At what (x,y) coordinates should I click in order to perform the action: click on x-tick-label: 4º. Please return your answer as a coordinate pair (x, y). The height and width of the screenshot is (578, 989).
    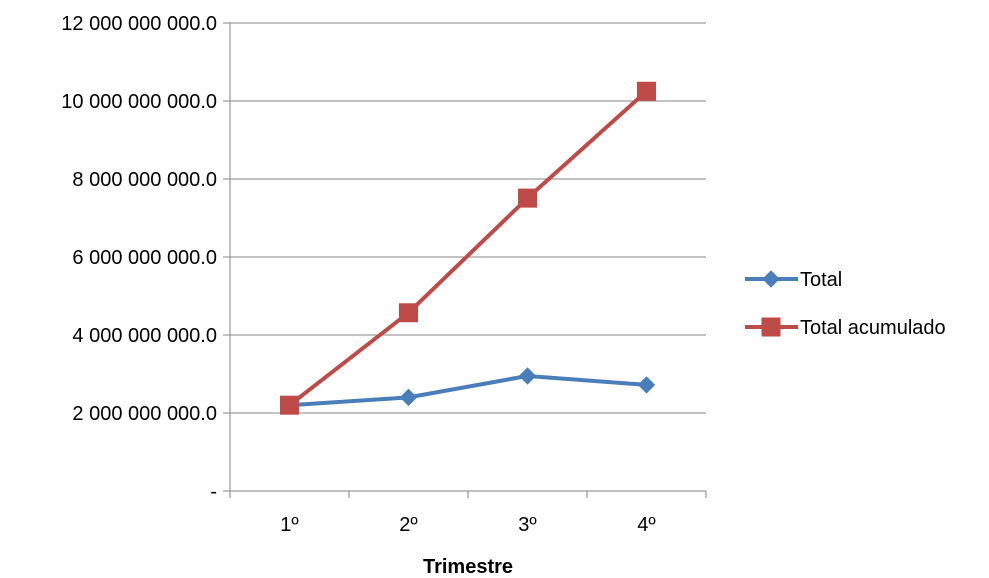
    Looking at the image, I should click on (646, 525).